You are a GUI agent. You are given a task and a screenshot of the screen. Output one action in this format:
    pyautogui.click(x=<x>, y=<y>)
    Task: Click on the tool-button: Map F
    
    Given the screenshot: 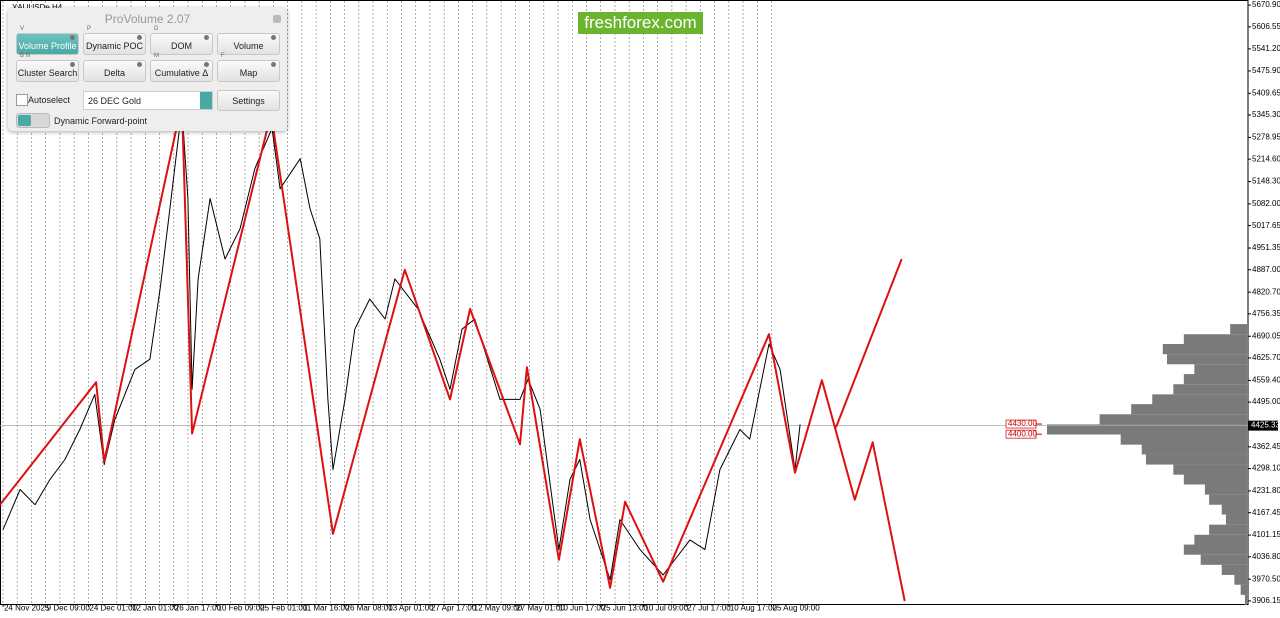 What is the action you would take?
    pyautogui.click(x=248, y=67)
    